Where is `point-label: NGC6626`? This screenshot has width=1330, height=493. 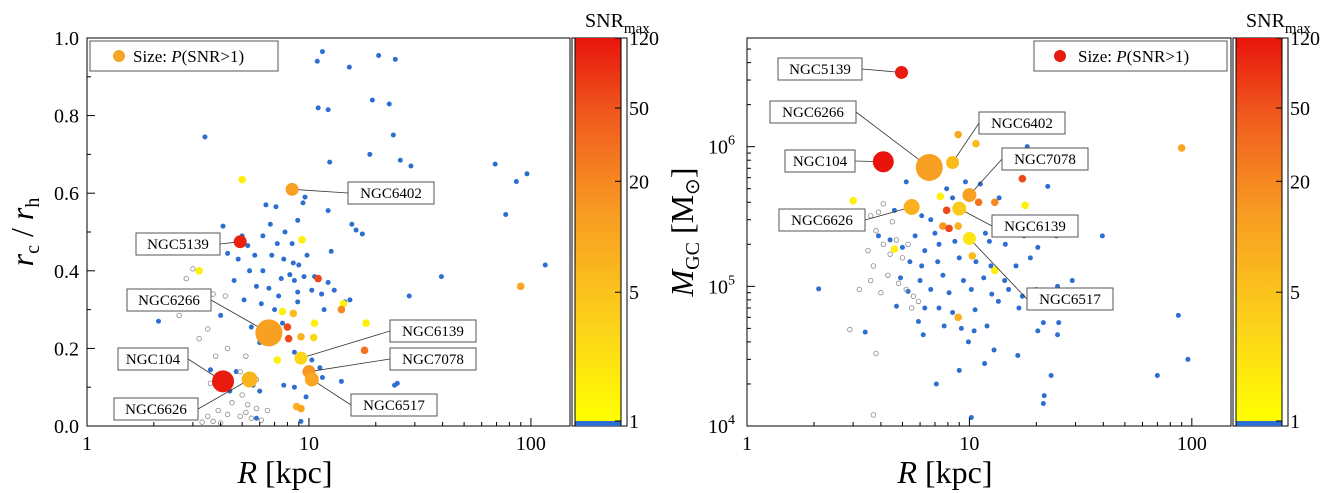 point-label: NGC6626 is located at coordinates (822, 221).